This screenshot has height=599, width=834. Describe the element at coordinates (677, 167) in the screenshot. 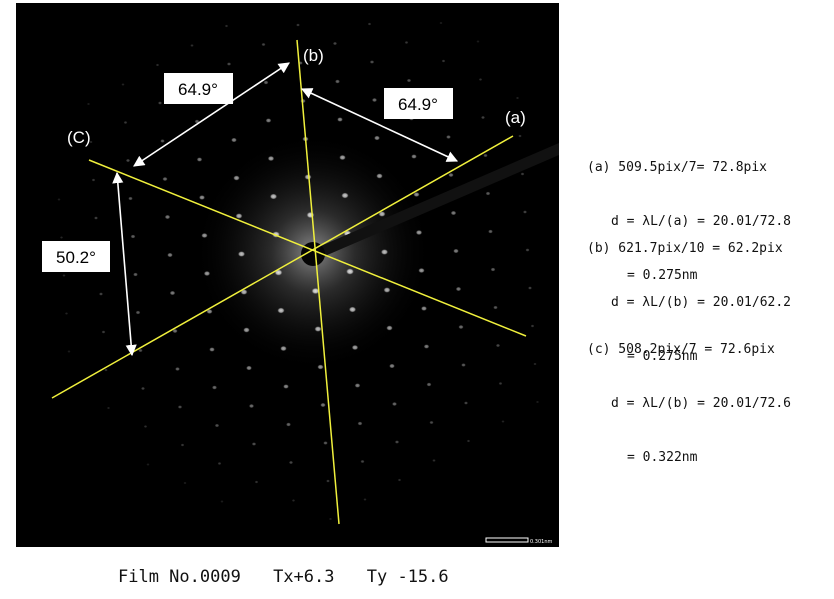

I see `calc-a-line1: (a) 509.5pix/7= 72.8pix` at that location.